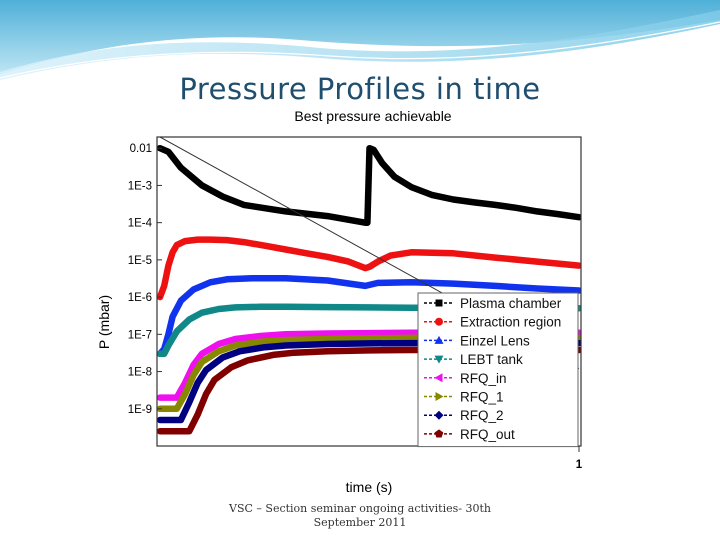 This screenshot has width=720, height=540. I want to click on legend-marker-triangle-left, so click(438, 378).